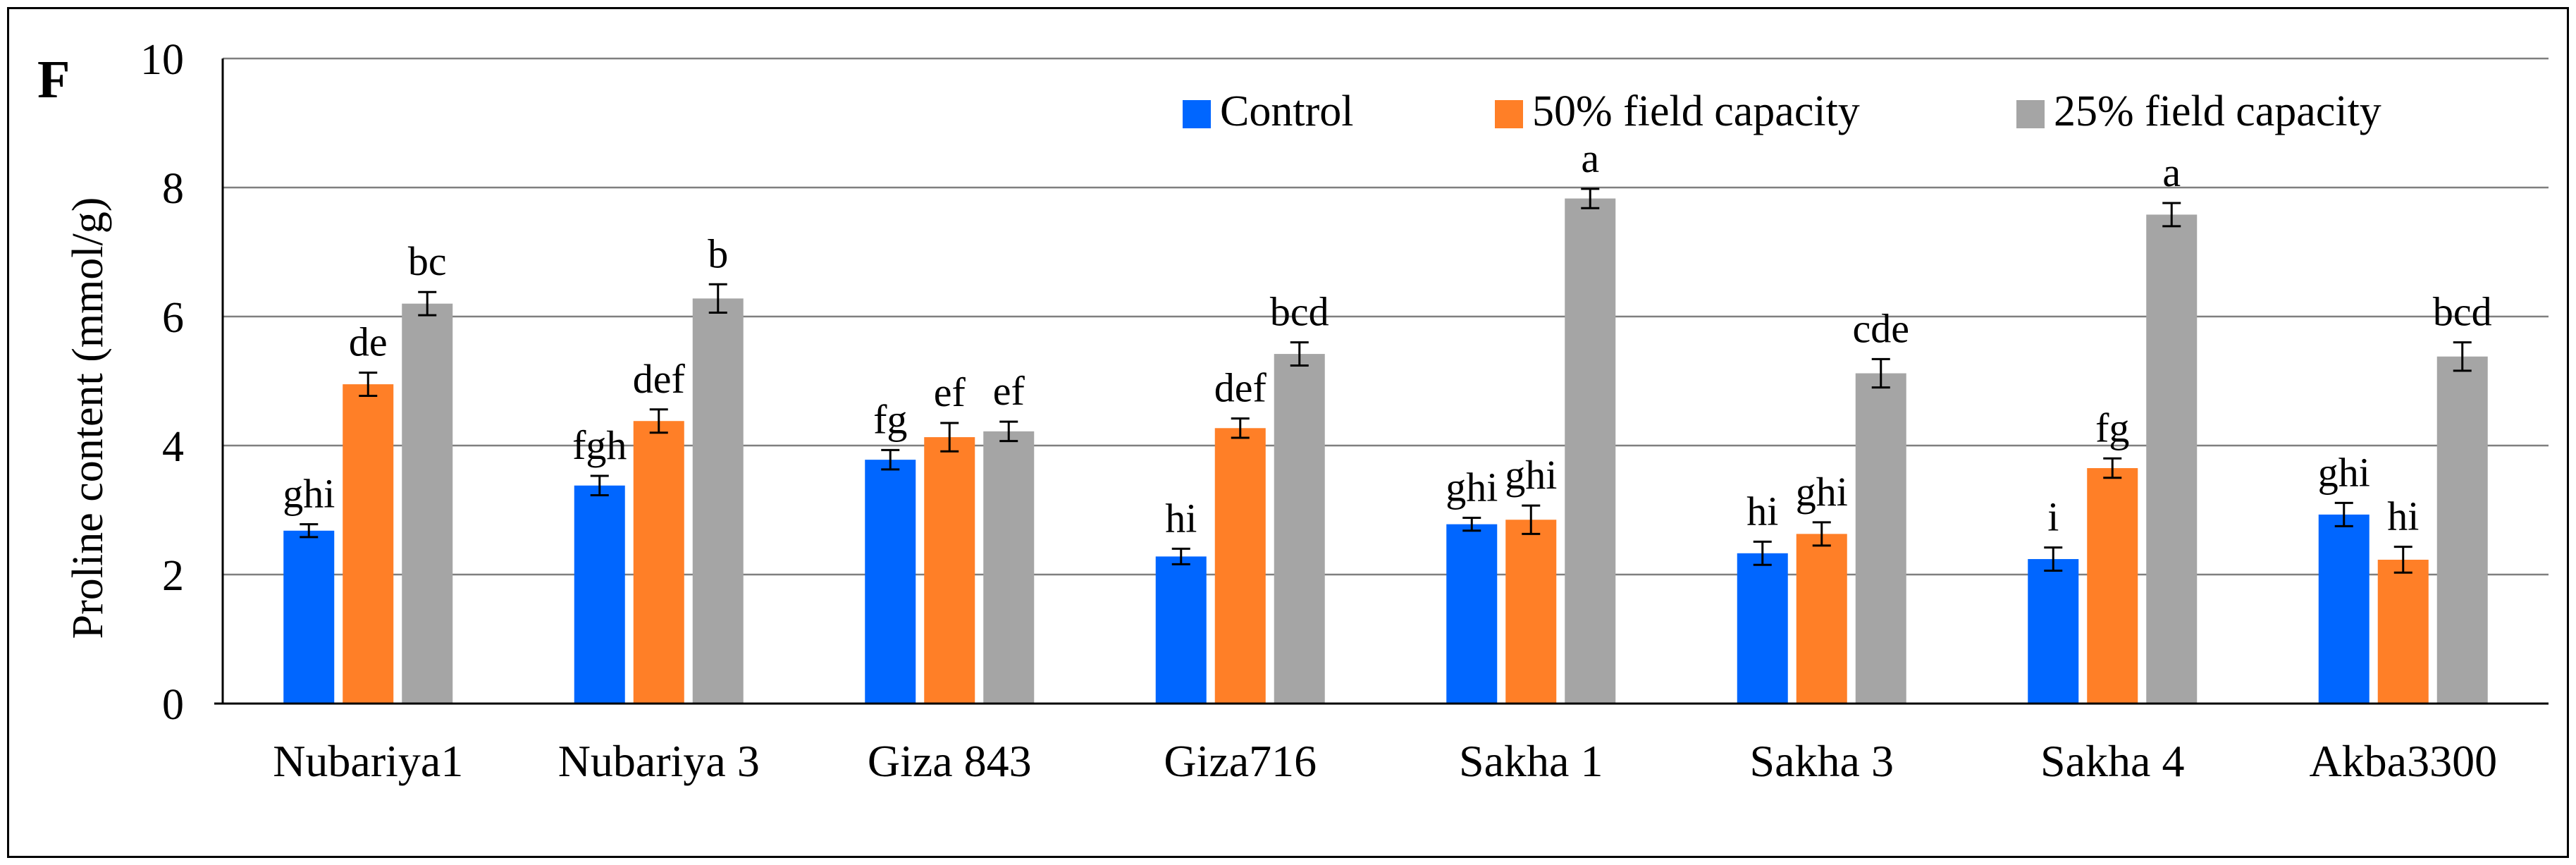 The image size is (2576, 865). Describe the element at coordinates (368, 342) in the screenshot. I see `significance-letter: de` at that location.